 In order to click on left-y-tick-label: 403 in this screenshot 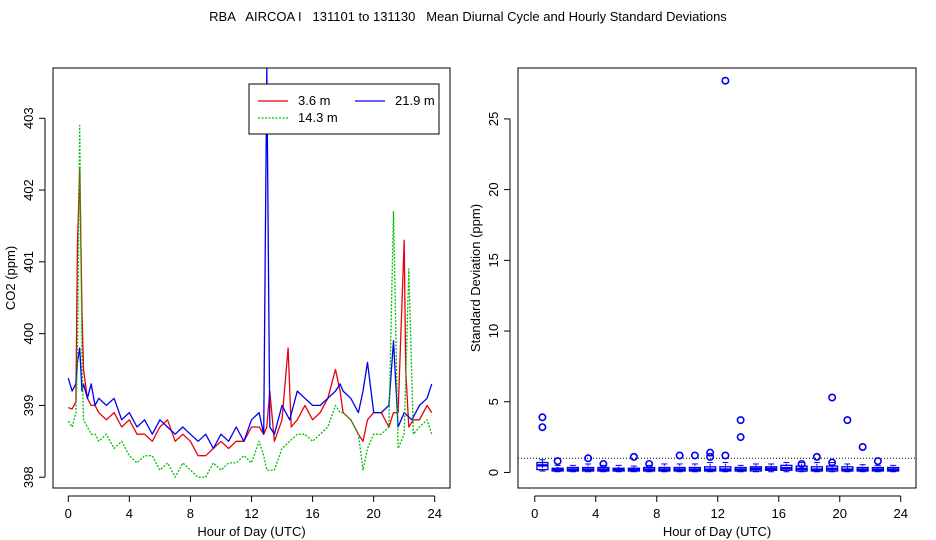, I will do `click(28, 118)`.